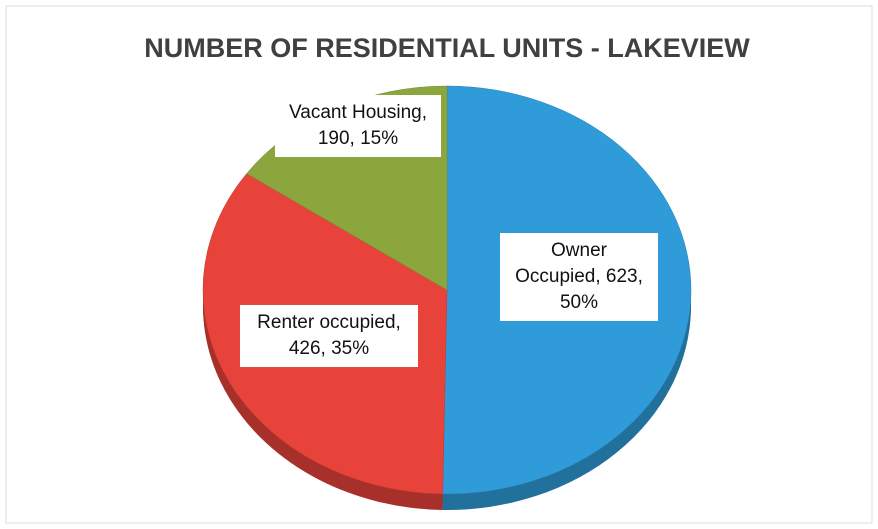 This screenshot has height=529, width=878. What do you see at coordinates (447, 48) in the screenshot?
I see `chart-title: NUMBER OF RESIDENTIAL UNITS - LAKEVIEW` at bounding box center [447, 48].